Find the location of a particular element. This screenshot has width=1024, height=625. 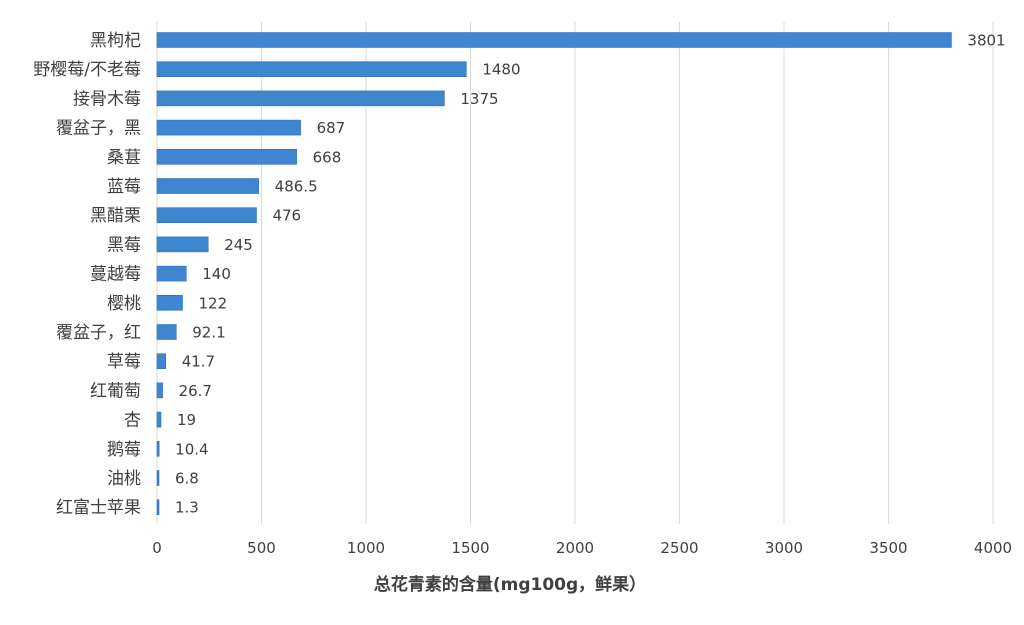

category-label: 黑醋栗 is located at coordinates (115, 216).